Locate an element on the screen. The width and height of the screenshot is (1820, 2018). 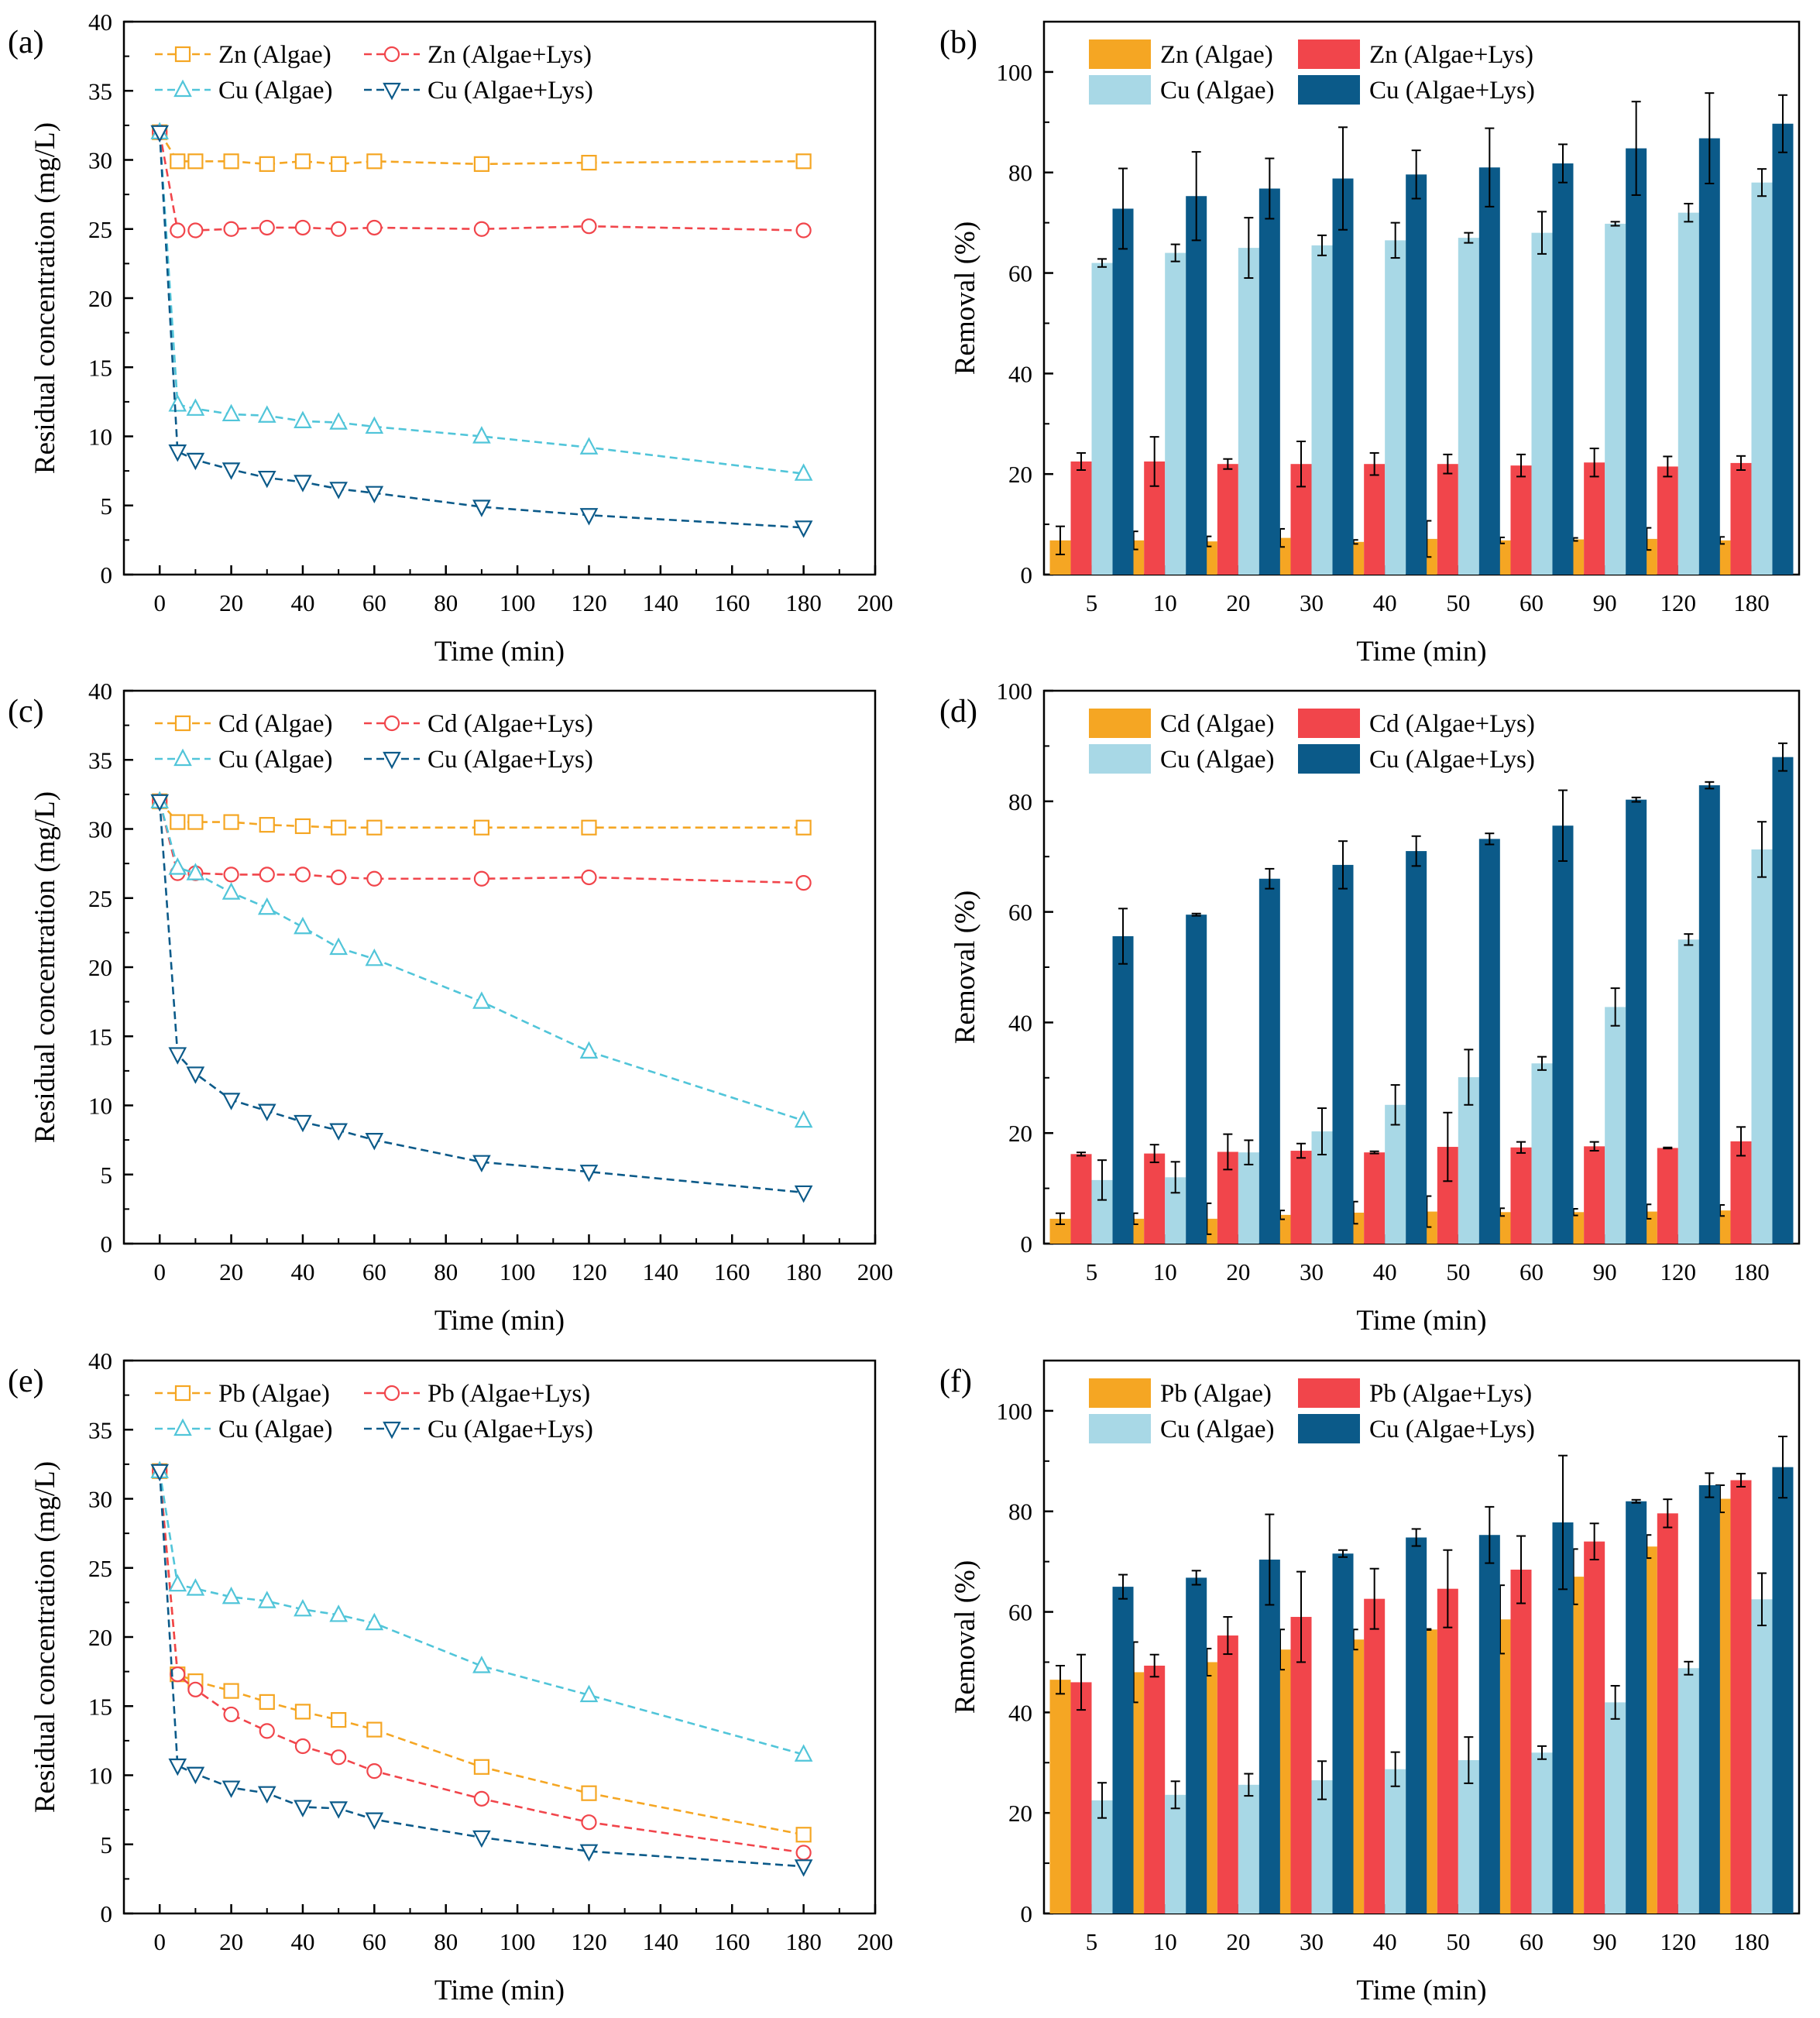
x-tick-label: 90 is located at coordinates (1605, 1941).